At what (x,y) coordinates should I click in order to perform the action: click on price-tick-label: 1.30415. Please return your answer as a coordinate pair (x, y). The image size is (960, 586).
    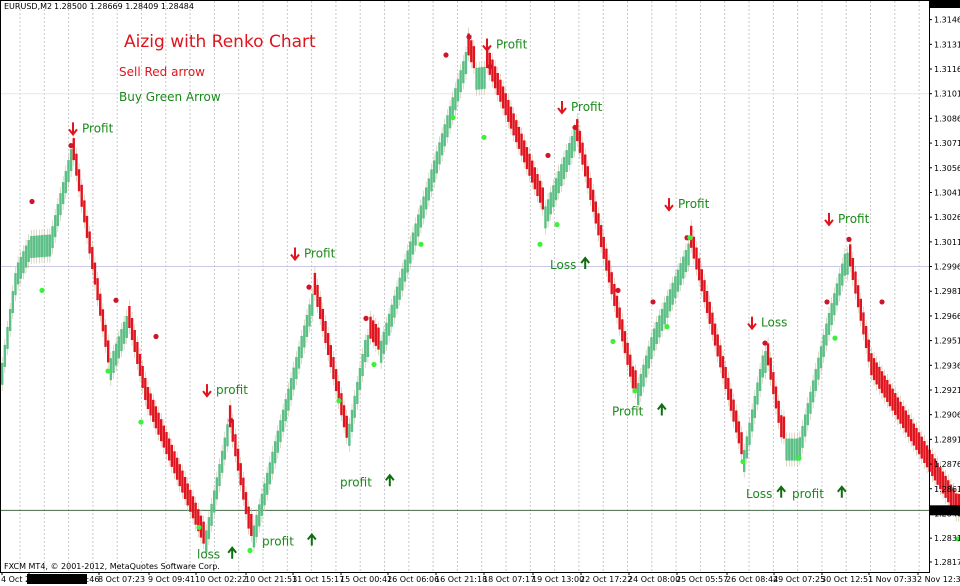
    Looking at the image, I should click on (947, 192).